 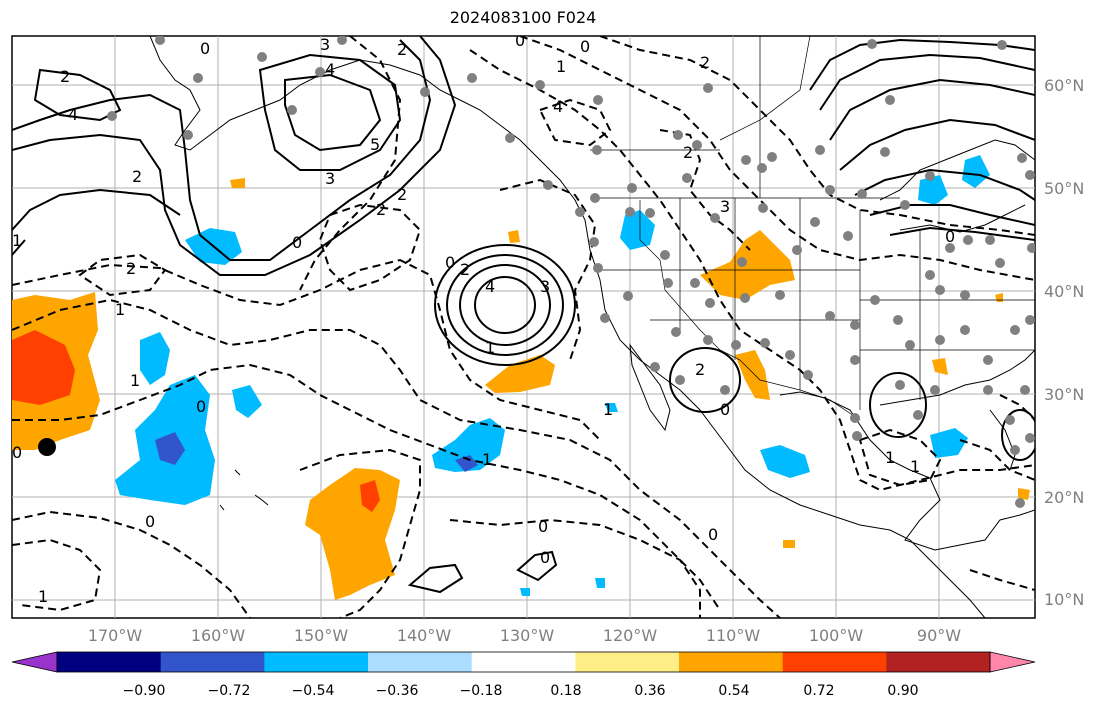 I want to click on lat-label: 40°N, so click(x=1064, y=291).